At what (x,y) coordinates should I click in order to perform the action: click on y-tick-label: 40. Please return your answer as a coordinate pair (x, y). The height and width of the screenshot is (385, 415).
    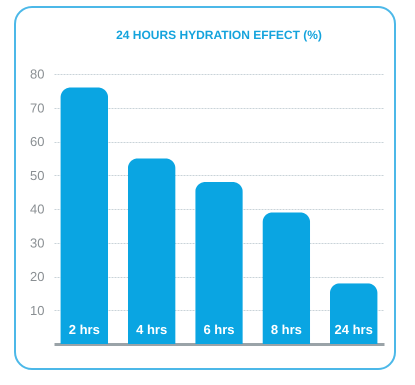
    Looking at the image, I should click on (37, 209).